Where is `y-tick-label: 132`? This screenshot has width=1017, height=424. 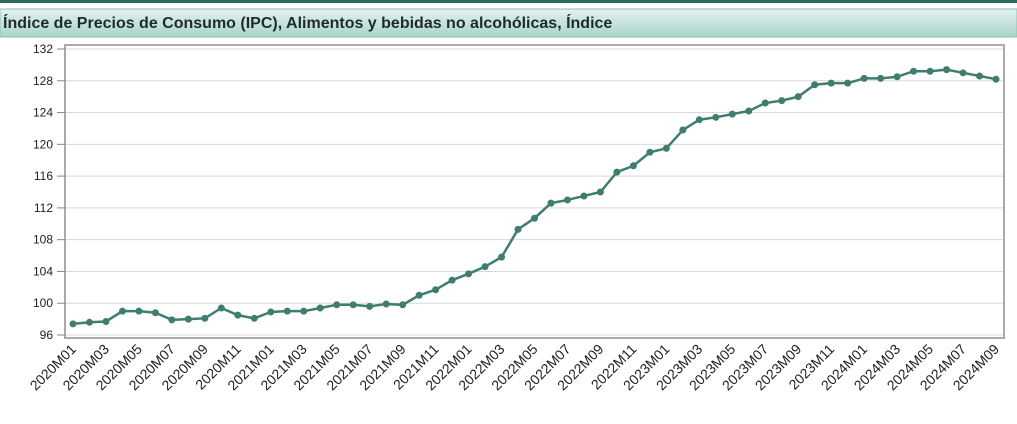
y-tick-label: 132 is located at coordinates (43, 49).